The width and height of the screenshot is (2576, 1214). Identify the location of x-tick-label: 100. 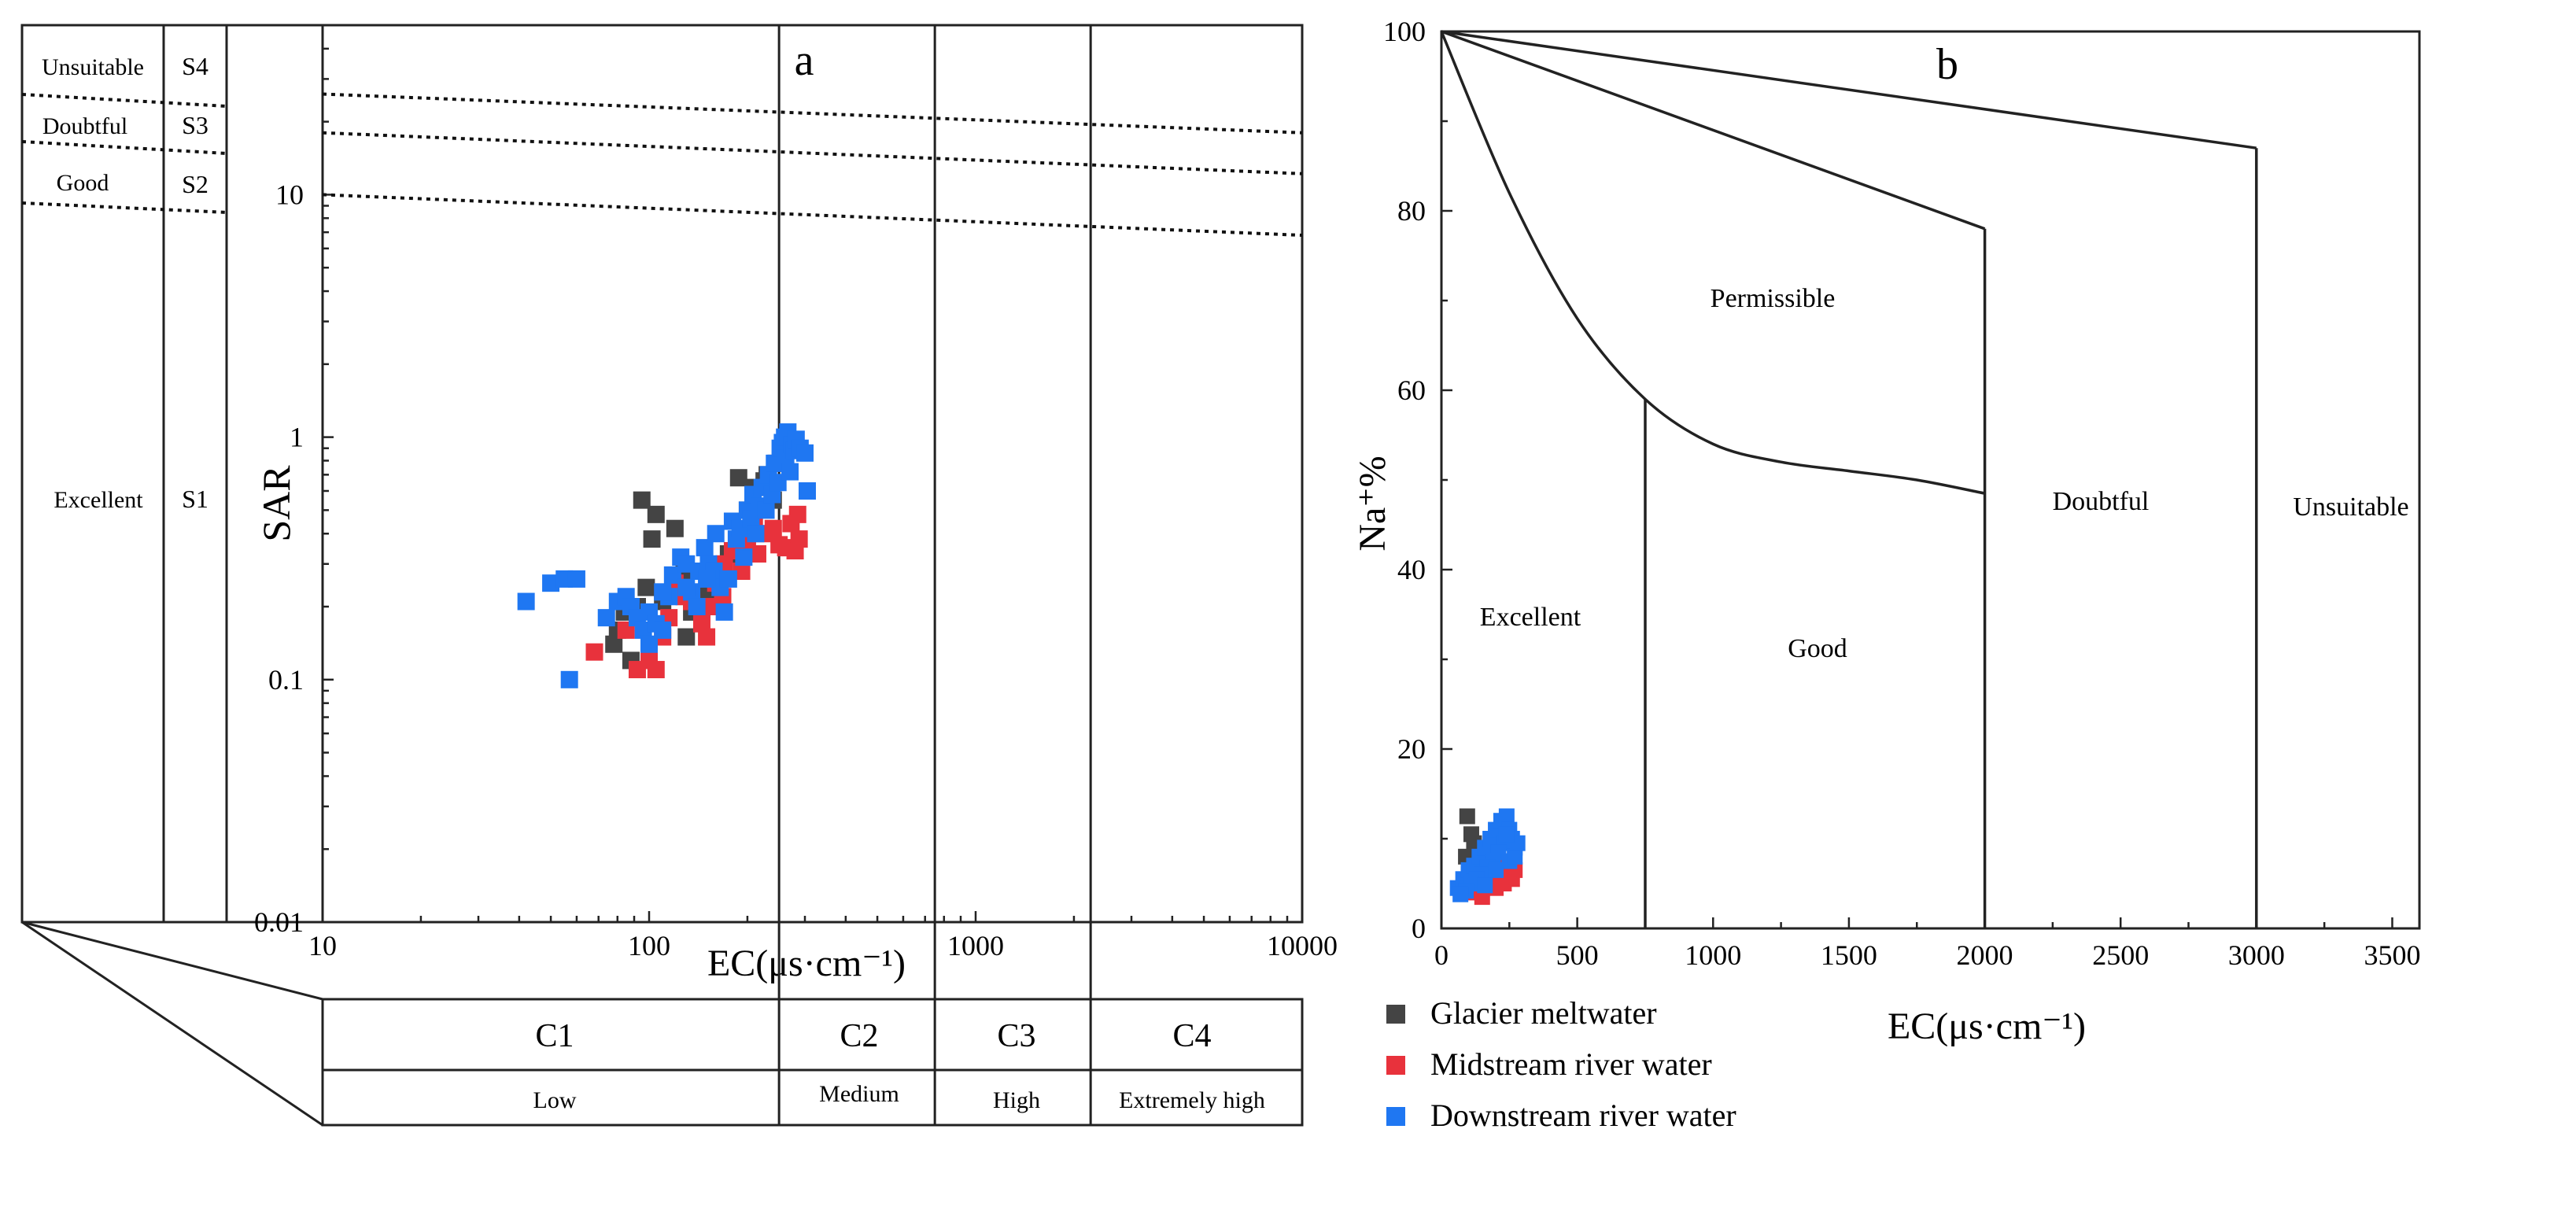
(649, 945).